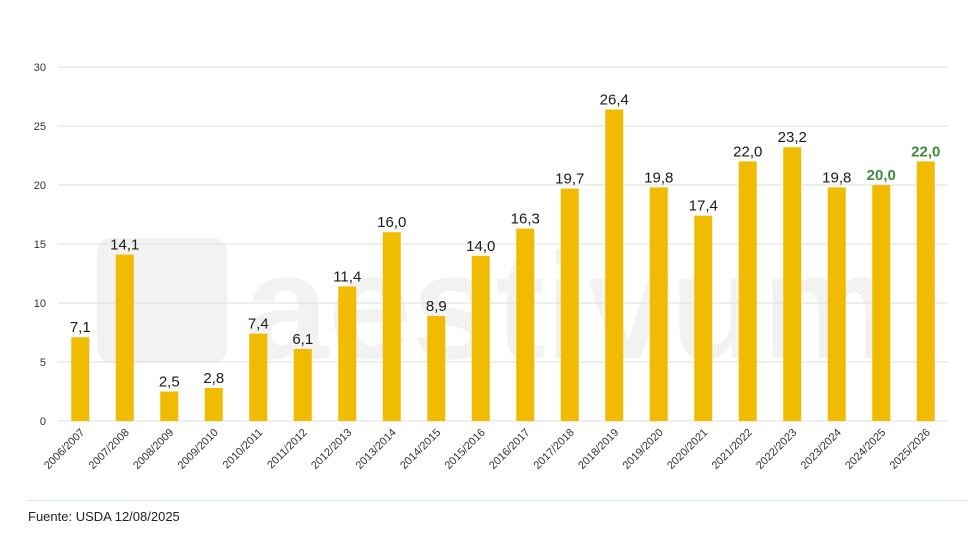 The image size is (980, 560). Describe the element at coordinates (643, 449) in the screenshot. I see `x-tick-label: 2019/2020` at that location.